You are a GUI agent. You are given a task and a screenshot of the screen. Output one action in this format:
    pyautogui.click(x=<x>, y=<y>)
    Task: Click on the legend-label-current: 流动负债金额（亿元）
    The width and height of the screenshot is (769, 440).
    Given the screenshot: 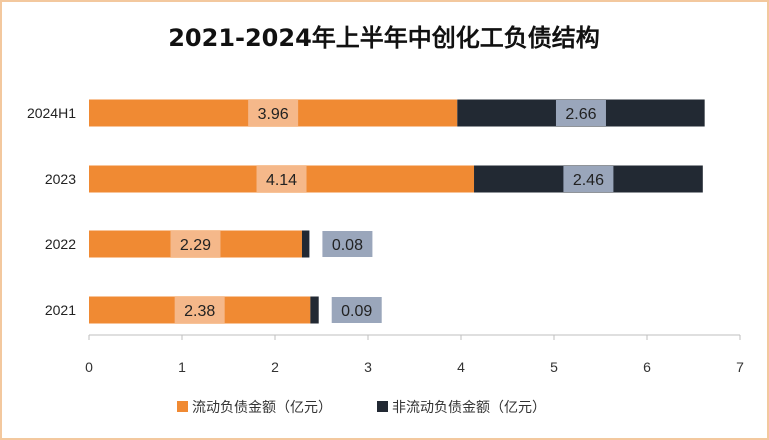 What is the action you would take?
    pyautogui.click(x=262, y=408)
    